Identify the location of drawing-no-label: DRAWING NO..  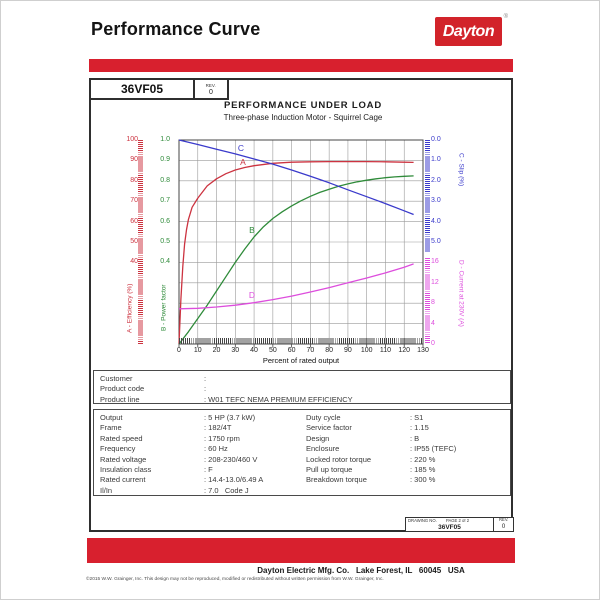
(422, 521).